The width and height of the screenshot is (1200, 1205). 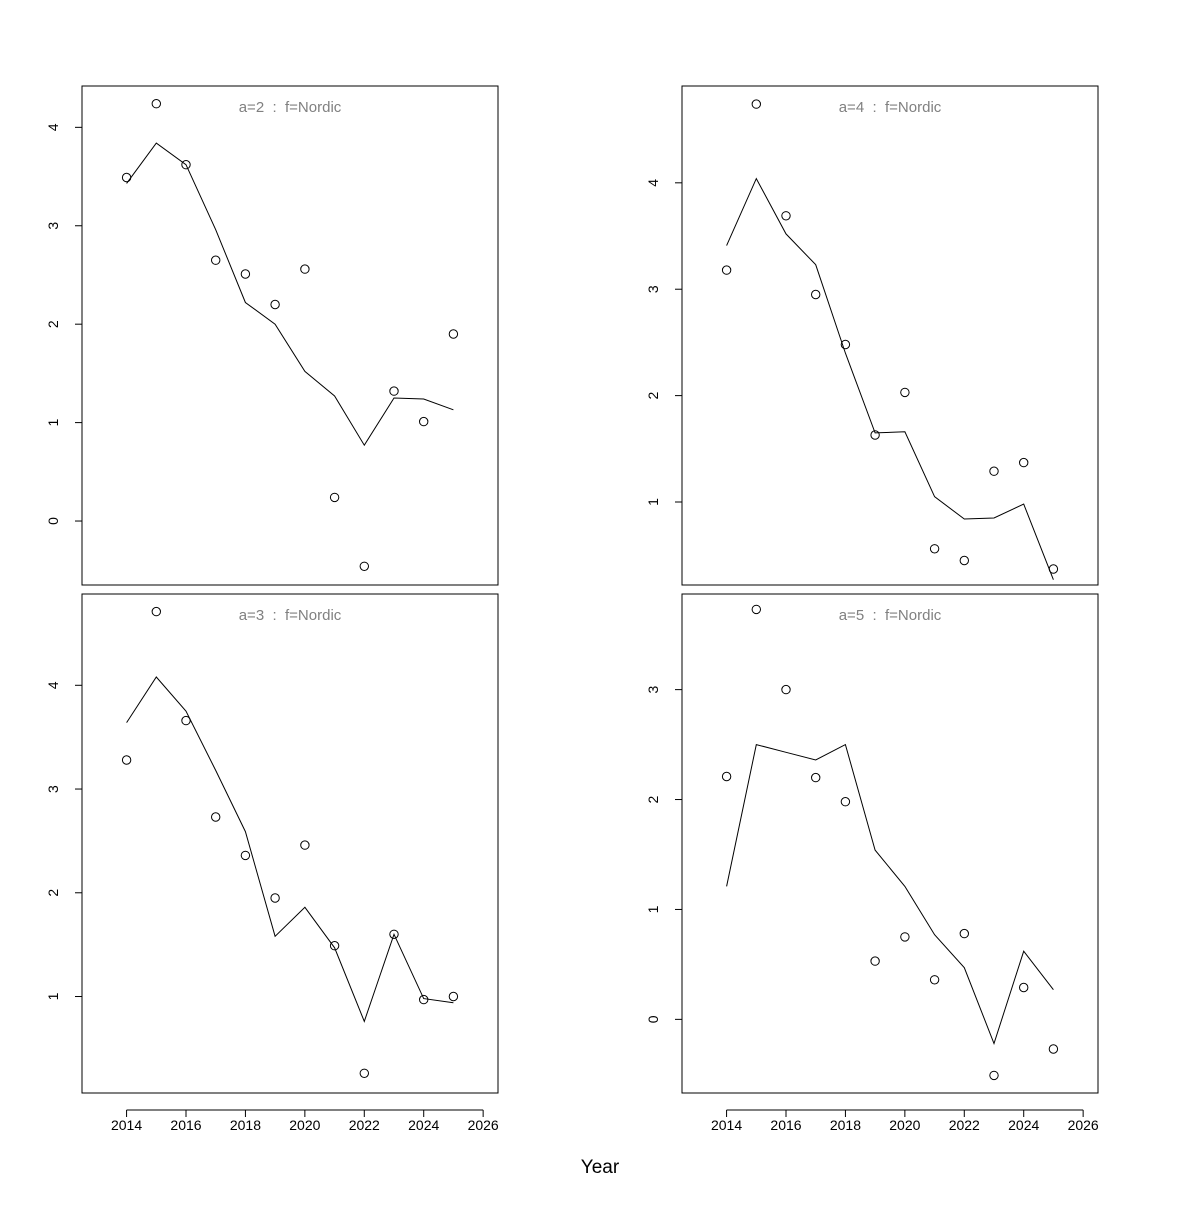 I want to click on x-axis-label: Year, so click(x=600, y=1167).